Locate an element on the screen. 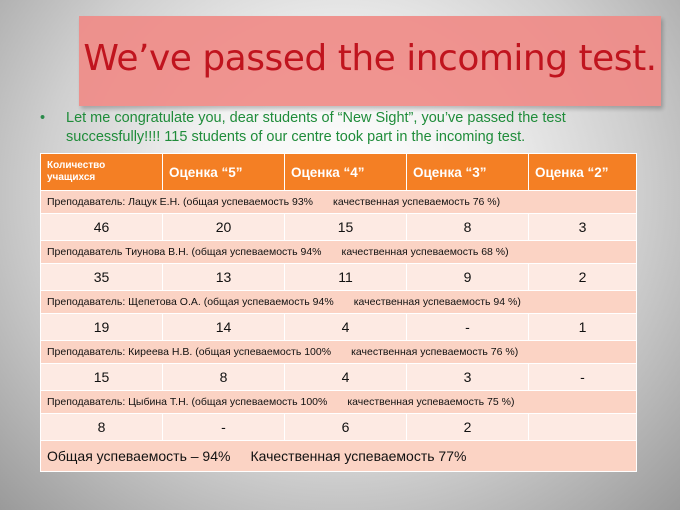 This screenshot has width=680, height=510. table-row: 8 - 6 2 is located at coordinates (338, 427).